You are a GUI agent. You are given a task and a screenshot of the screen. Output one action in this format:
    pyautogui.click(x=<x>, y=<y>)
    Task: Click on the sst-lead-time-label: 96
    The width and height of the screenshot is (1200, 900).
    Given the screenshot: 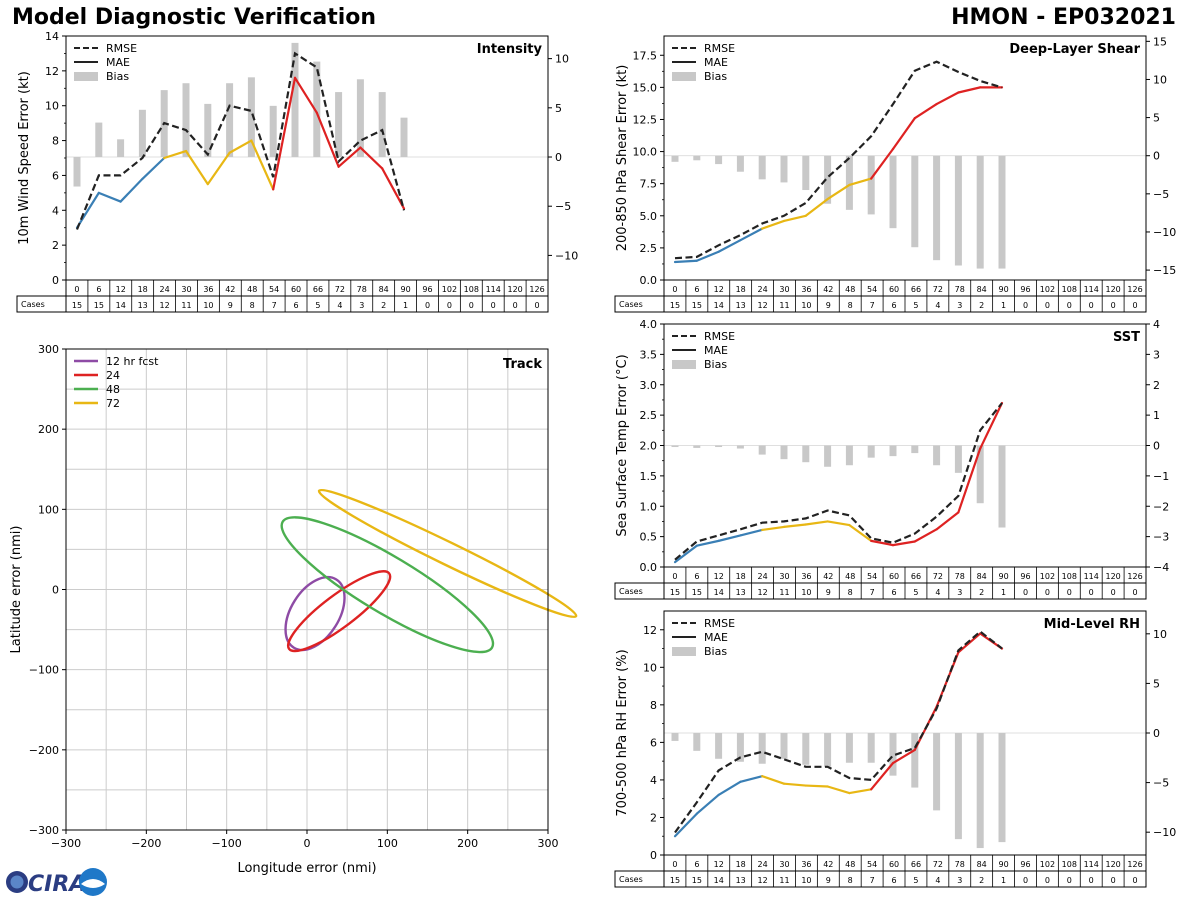 What is the action you would take?
    pyautogui.click(x=1025, y=576)
    